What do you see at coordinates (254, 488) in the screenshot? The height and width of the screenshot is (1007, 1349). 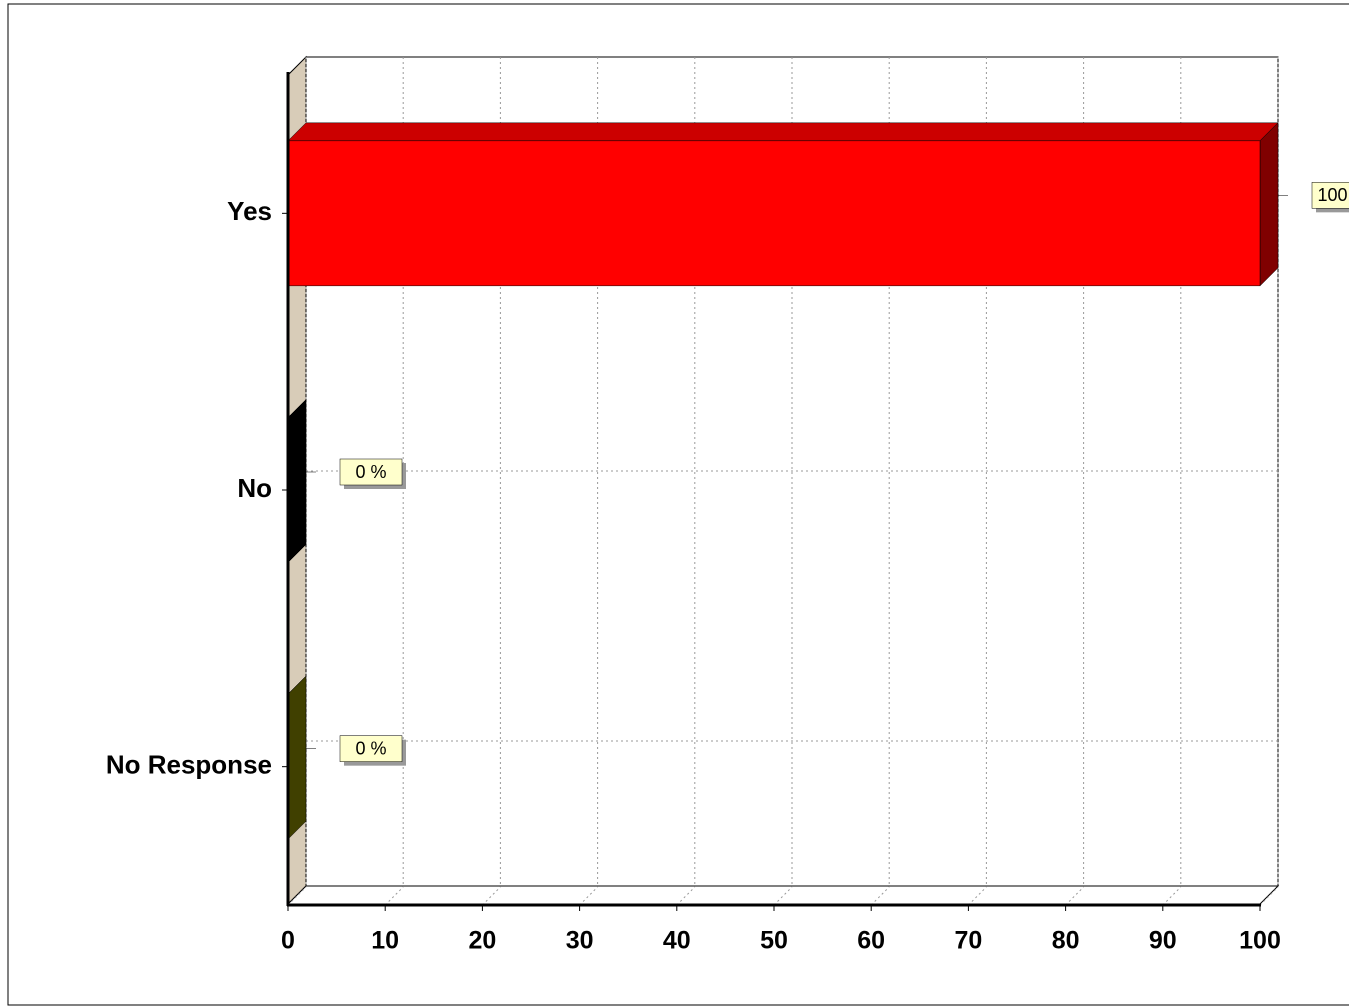 I see `y-tick-label: No` at bounding box center [254, 488].